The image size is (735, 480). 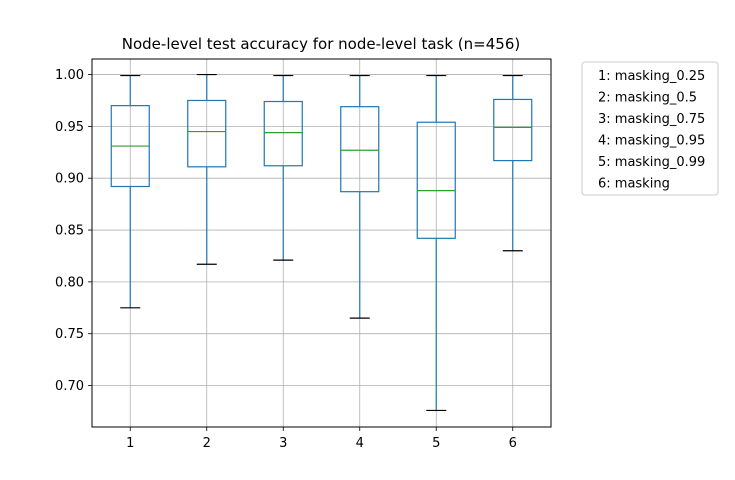 What do you see at coordinates (69, 334) in the screenshot?
I see `y-tick-label: 0.75` at bounding box center [69, 334].